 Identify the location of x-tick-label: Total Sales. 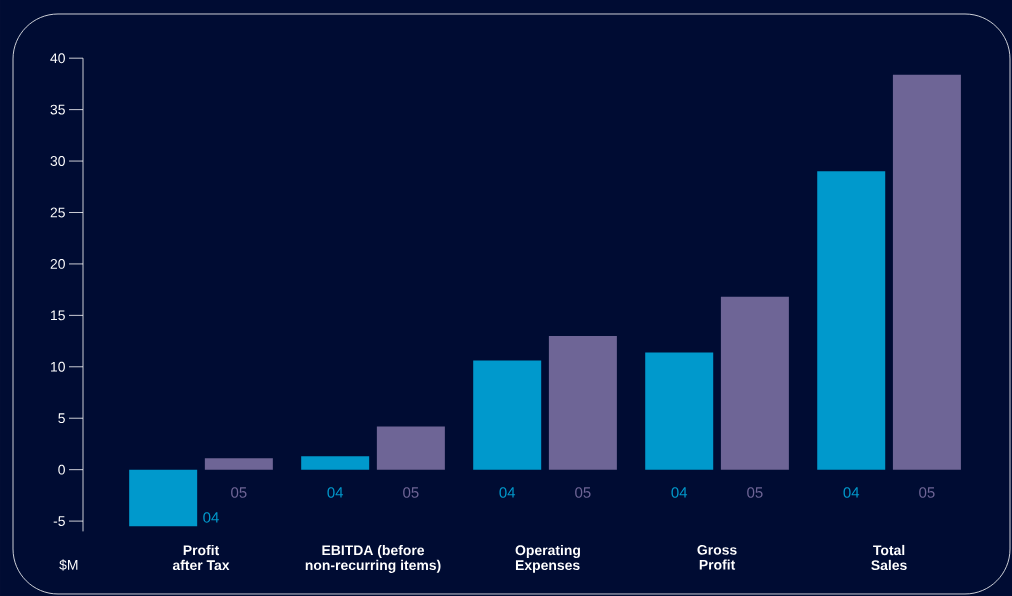
(889, 557).